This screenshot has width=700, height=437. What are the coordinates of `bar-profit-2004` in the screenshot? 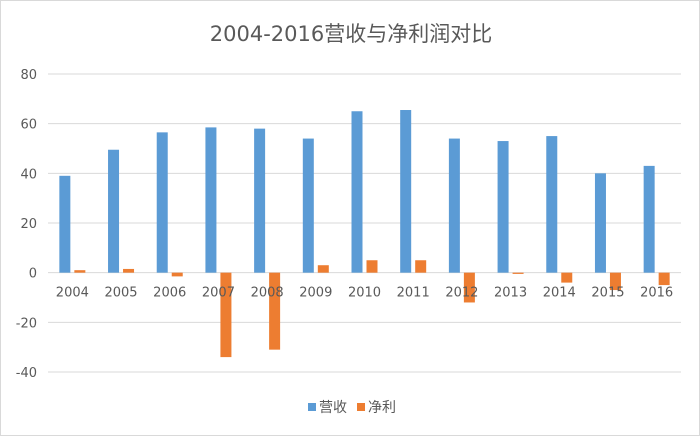 It's located at (80, 271).